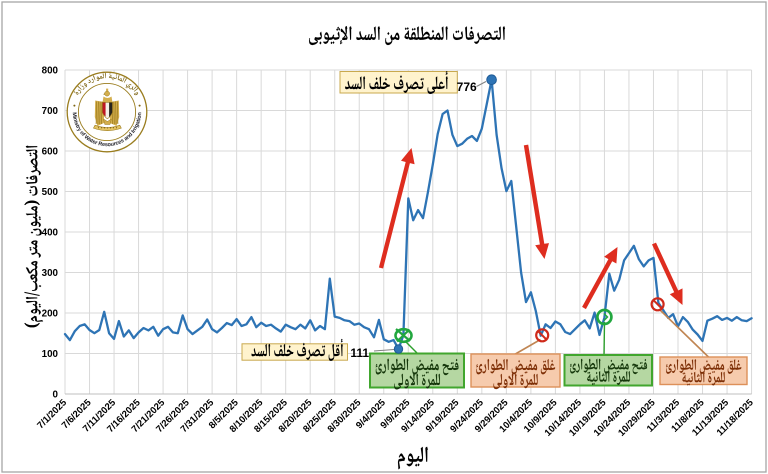 Image resolution: width=768 pixels, height=474 pixels. What do you see at coordinates (56, 394) in the screenshot?
I see `svg-text: 0` at bounding box center [56, 394].